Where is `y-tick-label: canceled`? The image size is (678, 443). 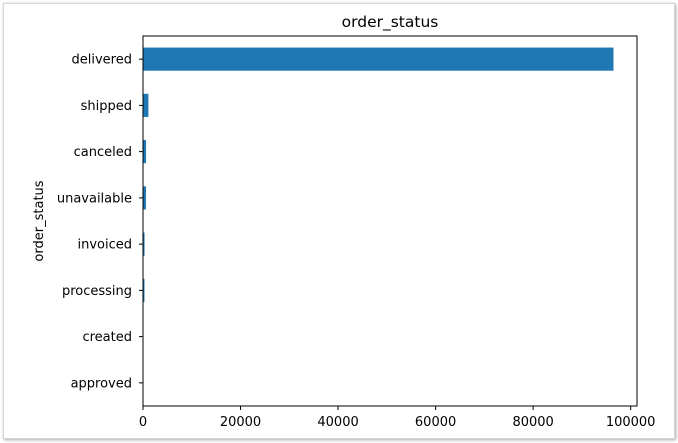 y-tick-label: canceled is located at coordinates (103, 152).